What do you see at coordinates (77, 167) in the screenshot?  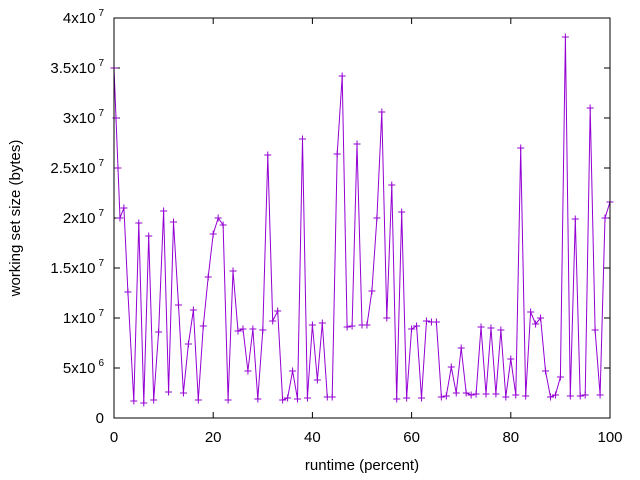 I see `y-tick-label: 2.5x10 7` at bounding box center [77, 167].